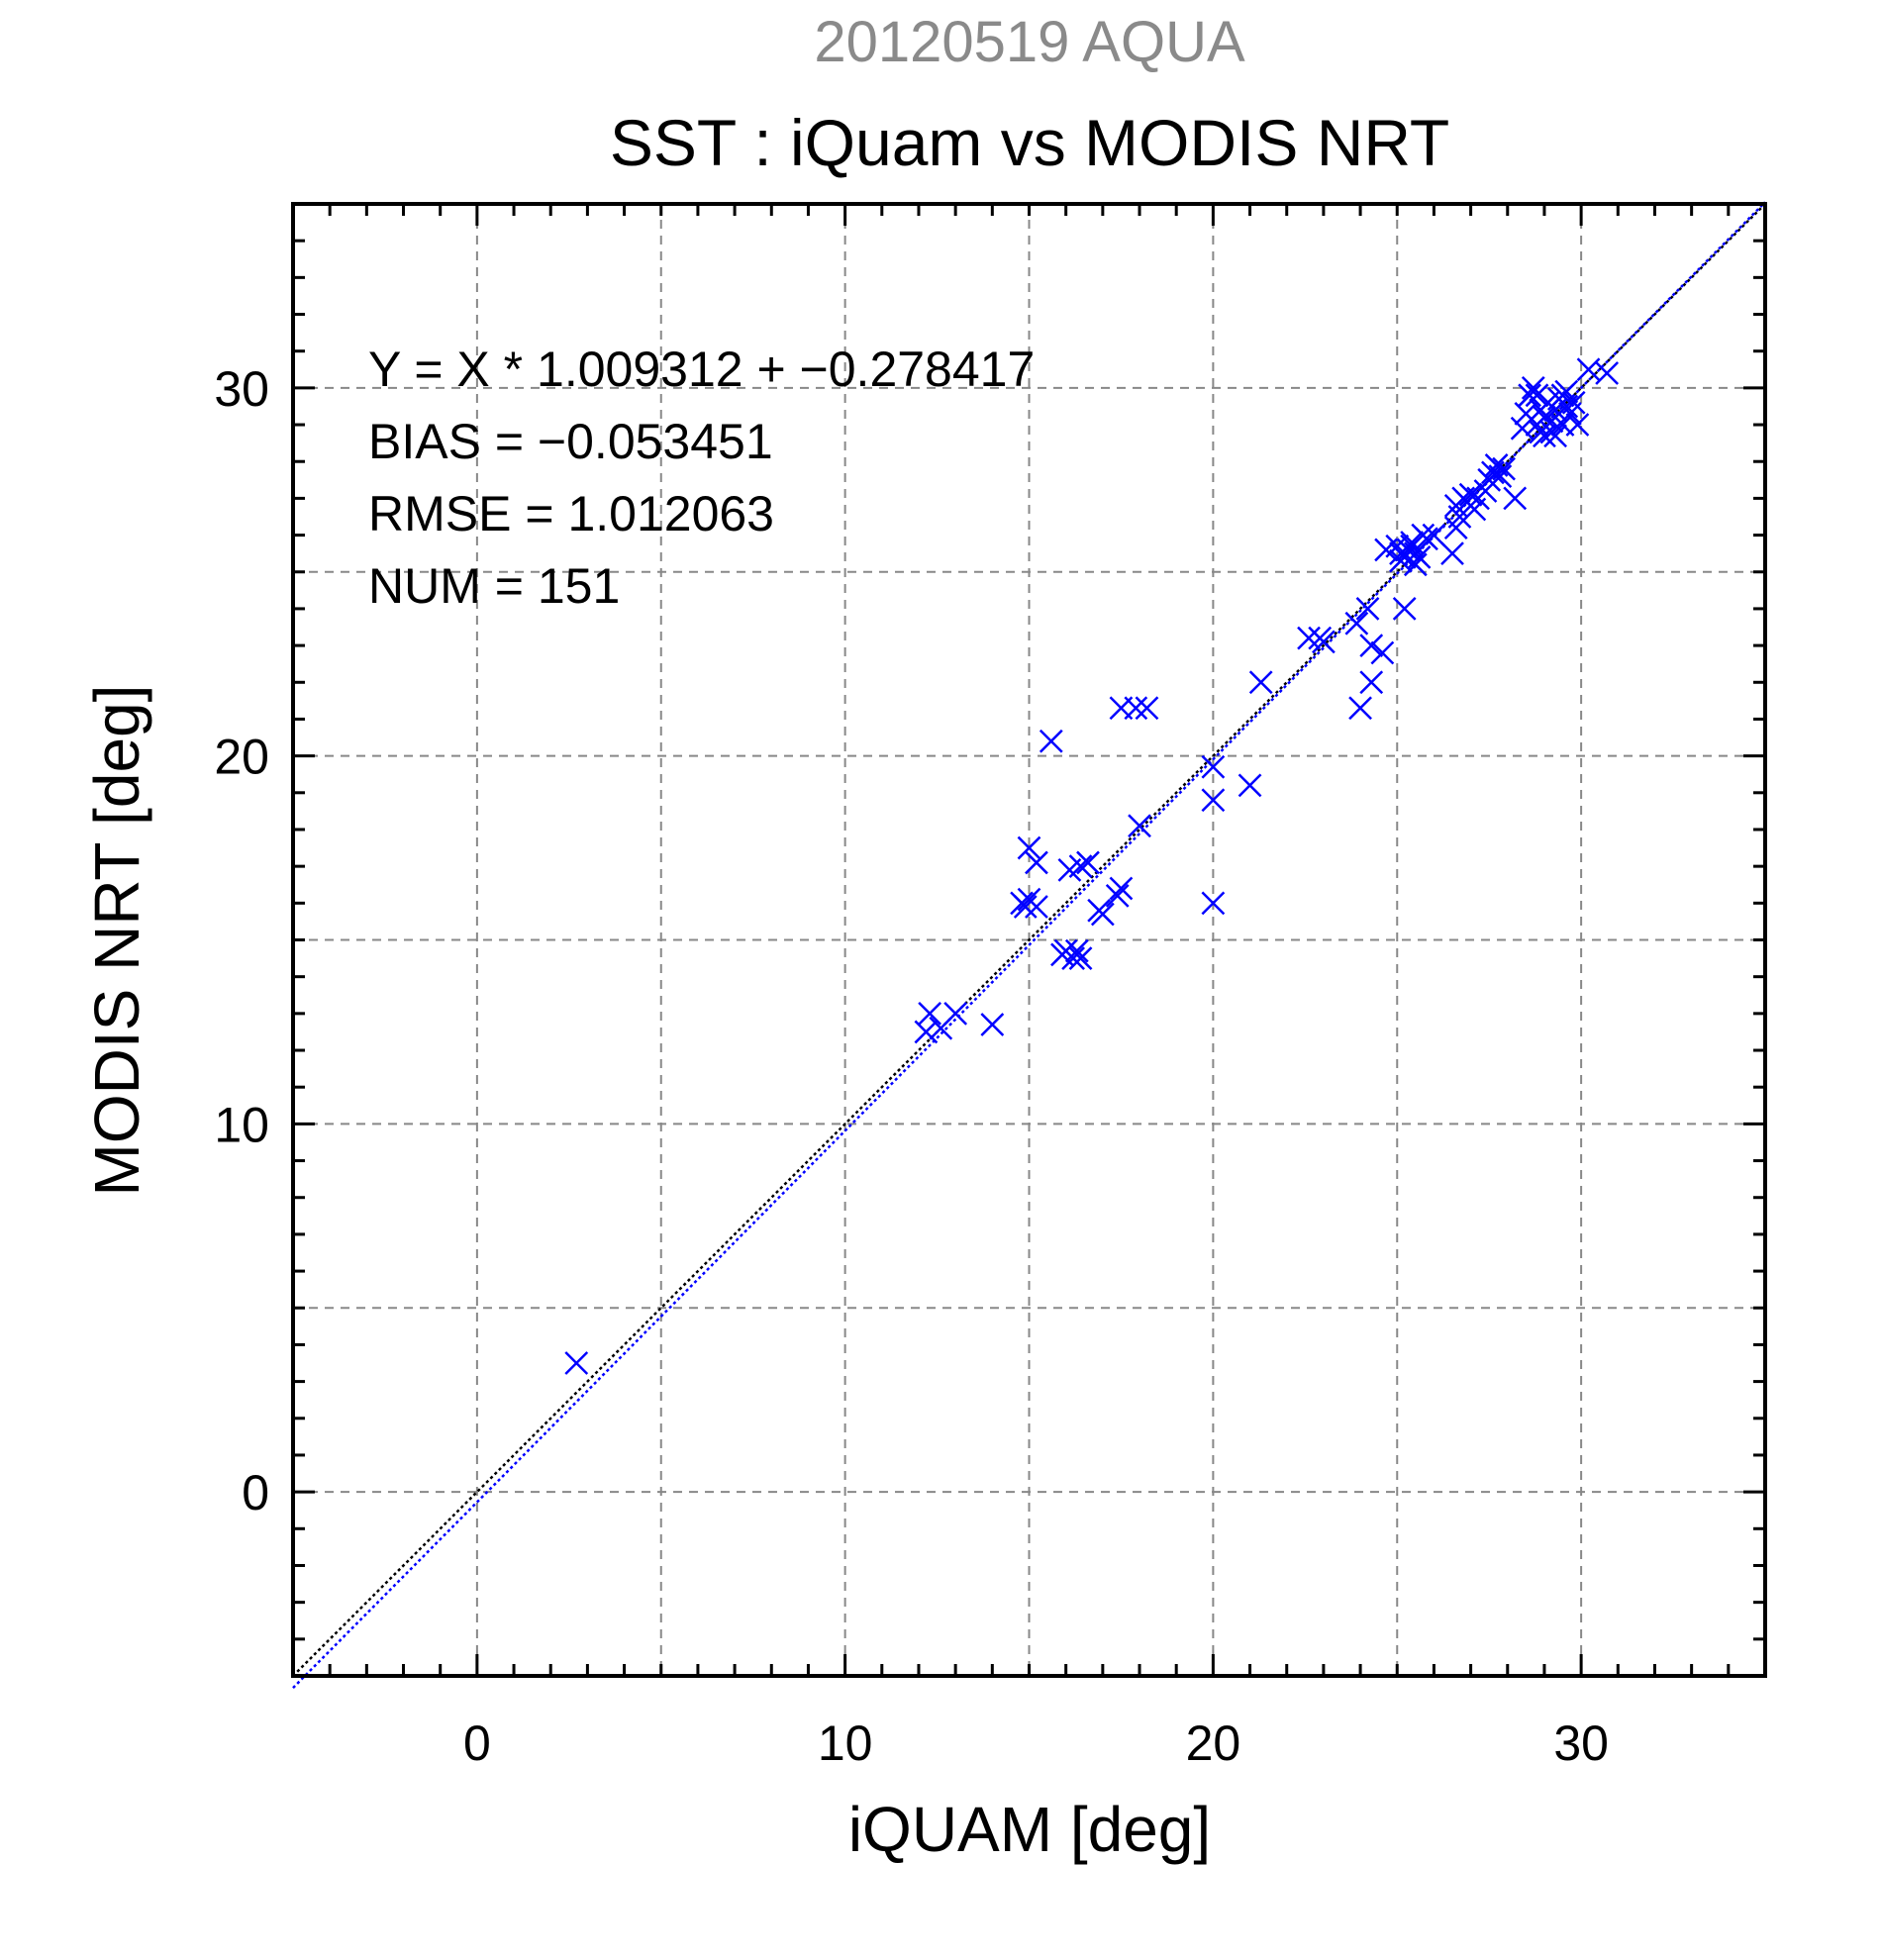  I want to click on y-tick-label: 20, so click(242, 757).